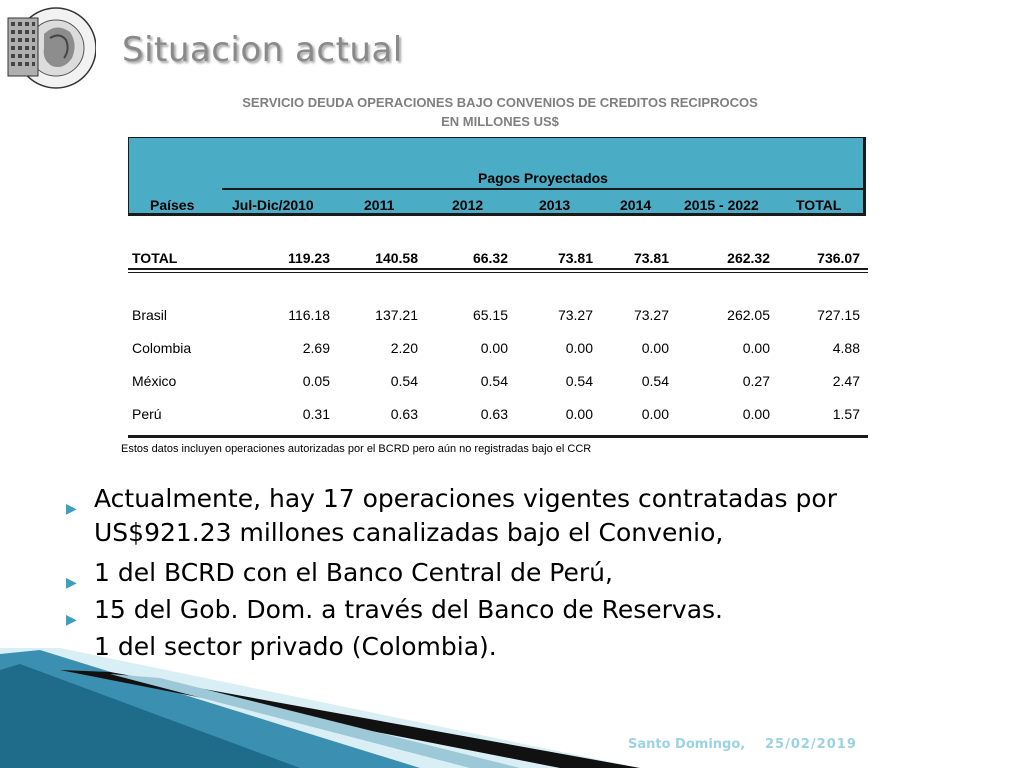  I want to click on table-cell: Perú, so click(147, 414).